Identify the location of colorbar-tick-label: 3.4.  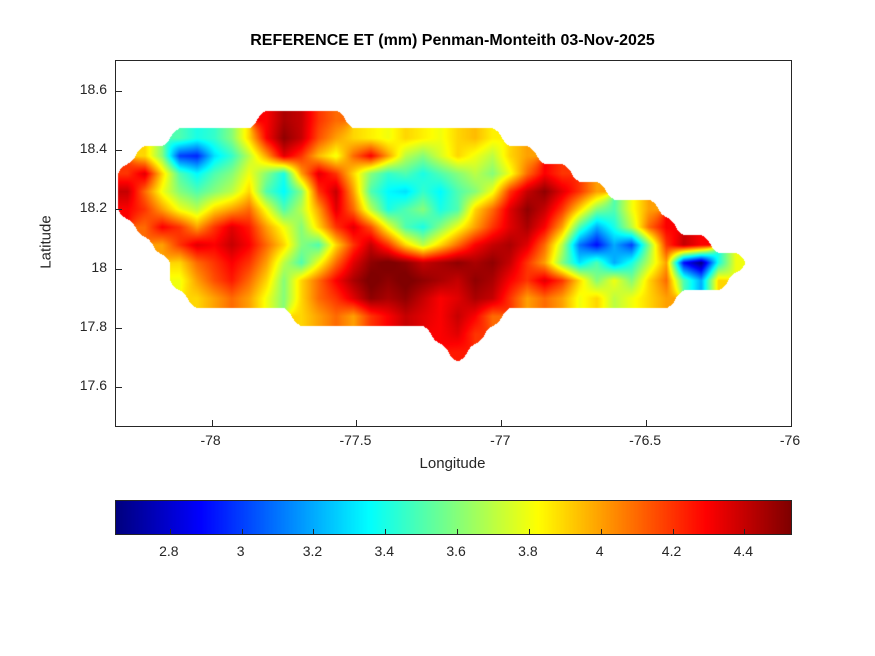
(384, 551).